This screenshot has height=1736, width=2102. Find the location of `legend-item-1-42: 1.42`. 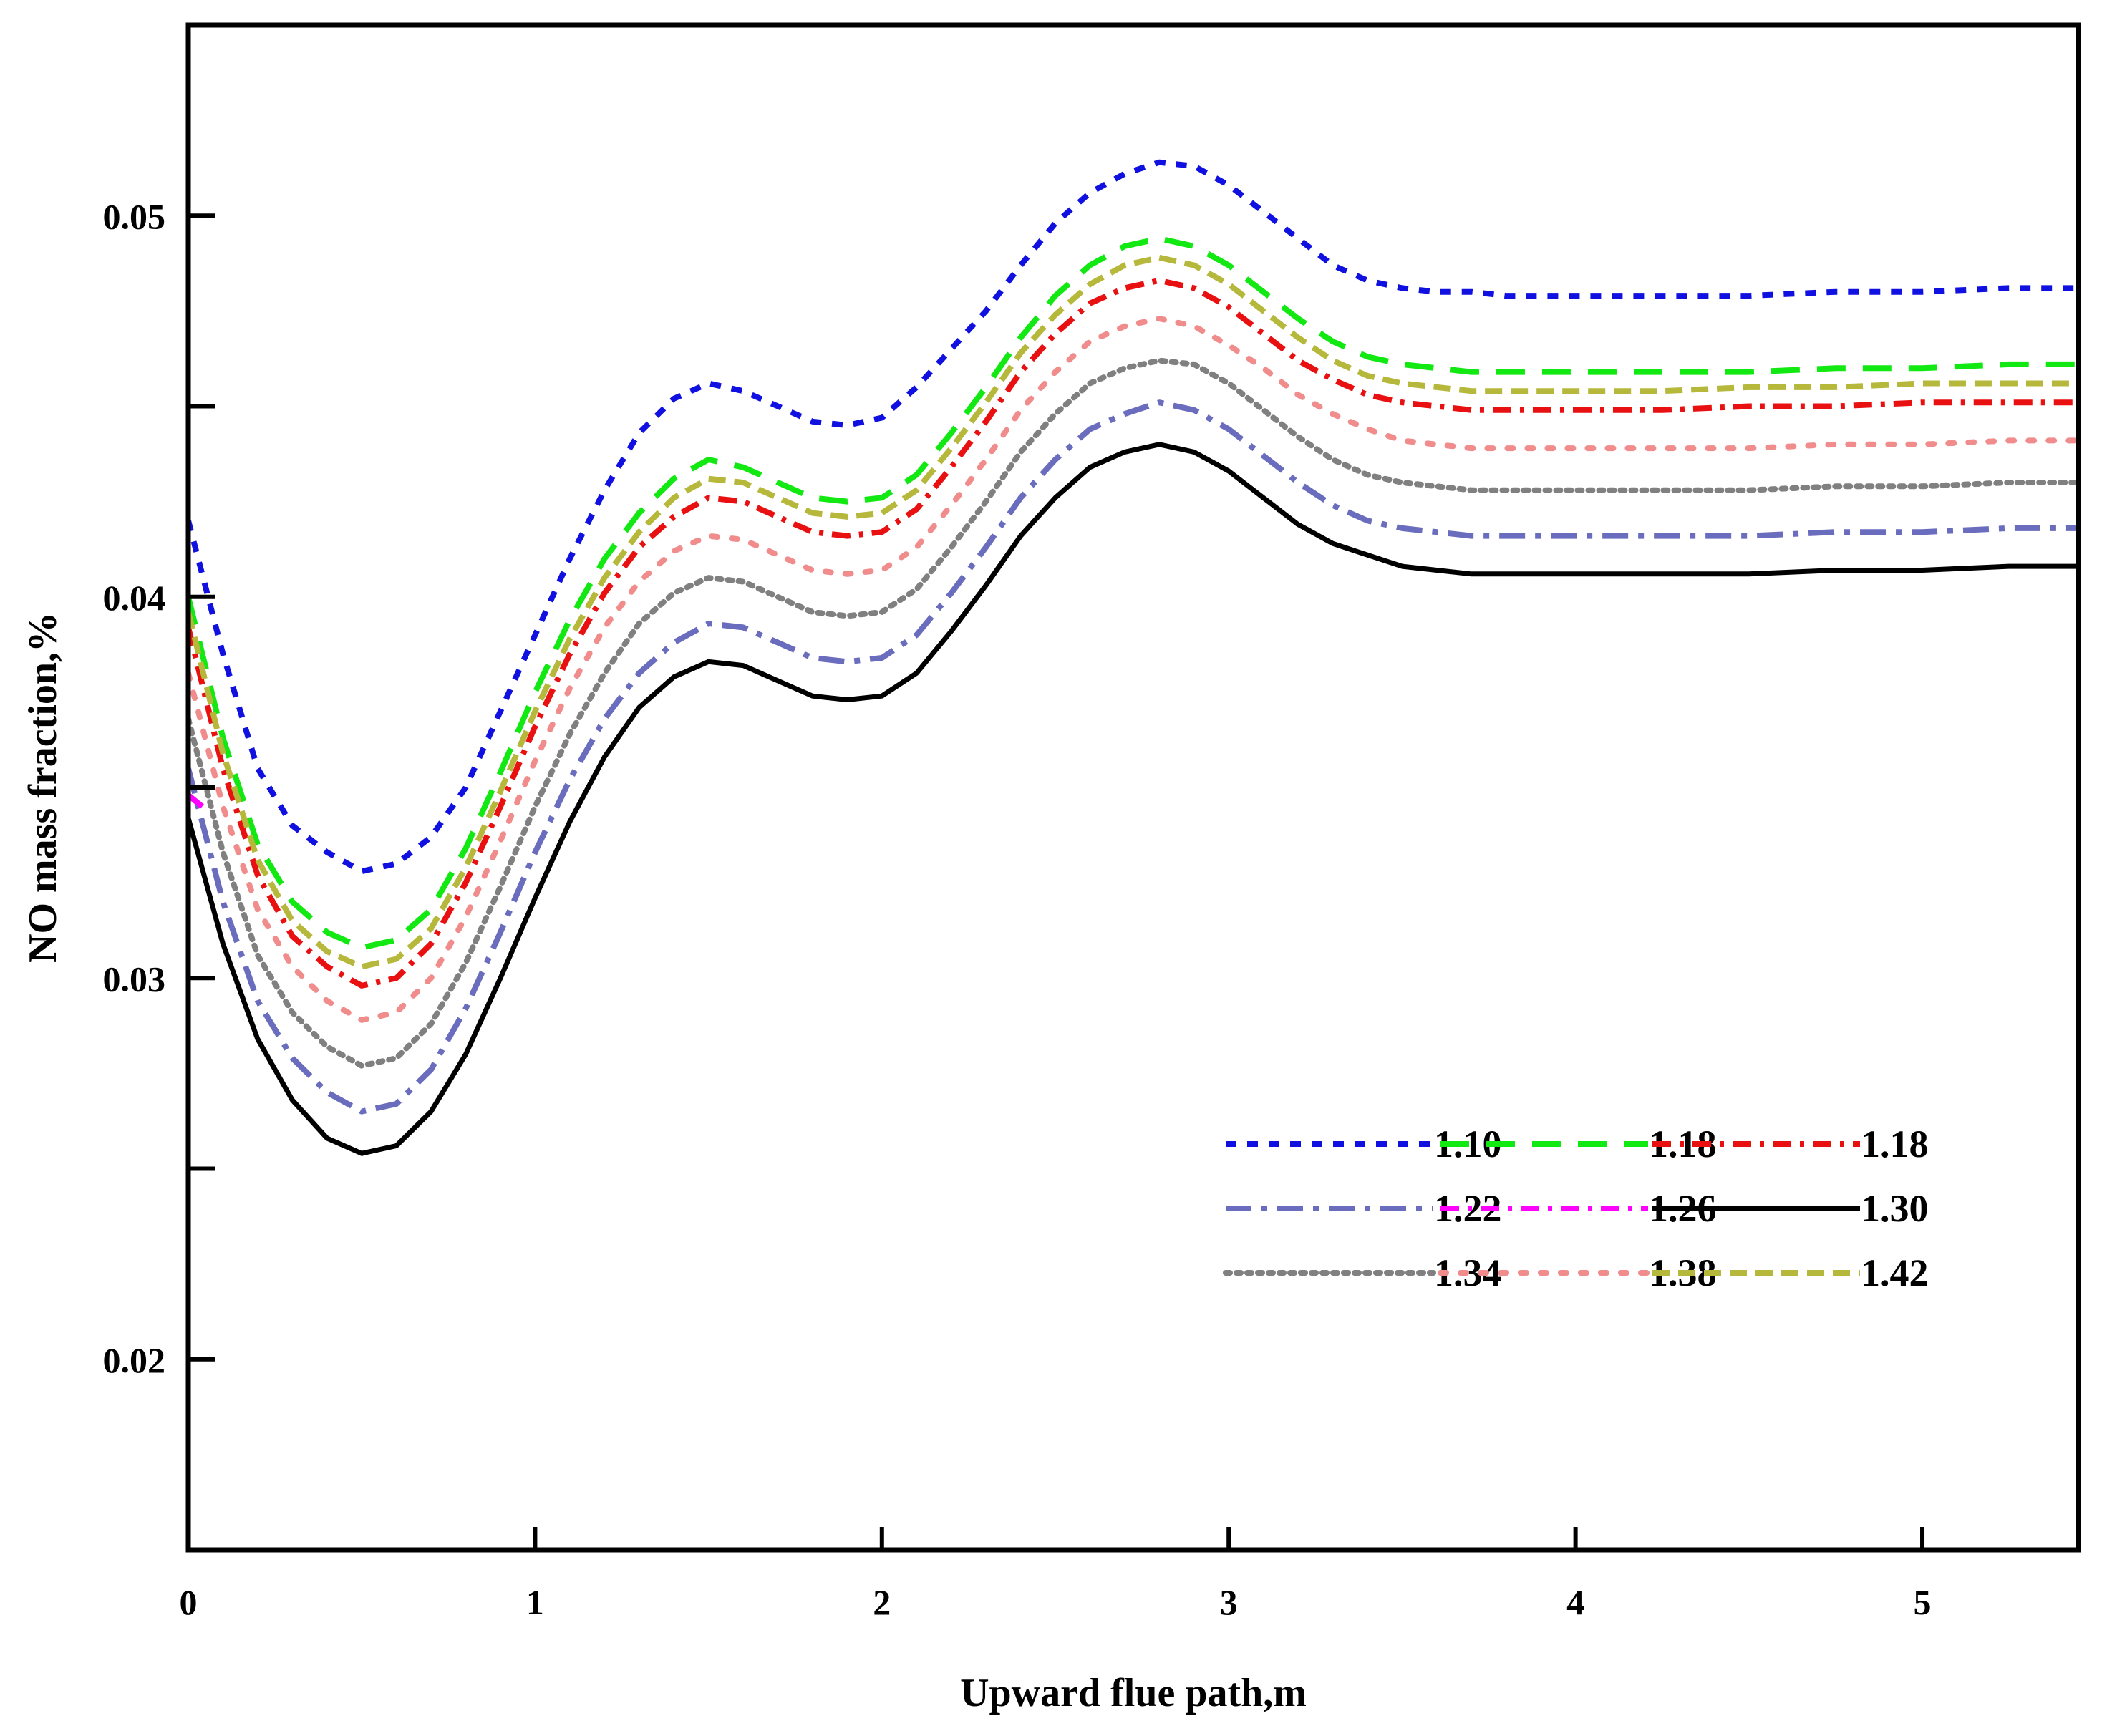

legend-item-1-42: 1.42 is located at coordinates (1790, 1272).